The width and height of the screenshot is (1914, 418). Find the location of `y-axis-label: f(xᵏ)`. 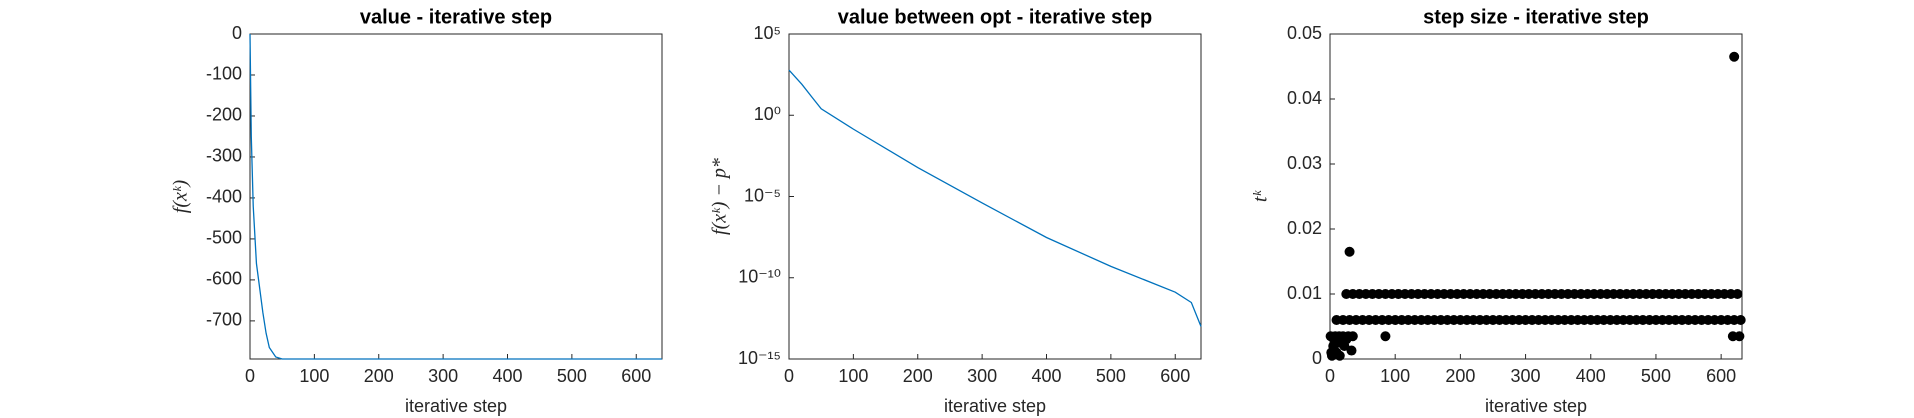

y-axis-label: f(xᵏ) is located at coordinates (181, 196).